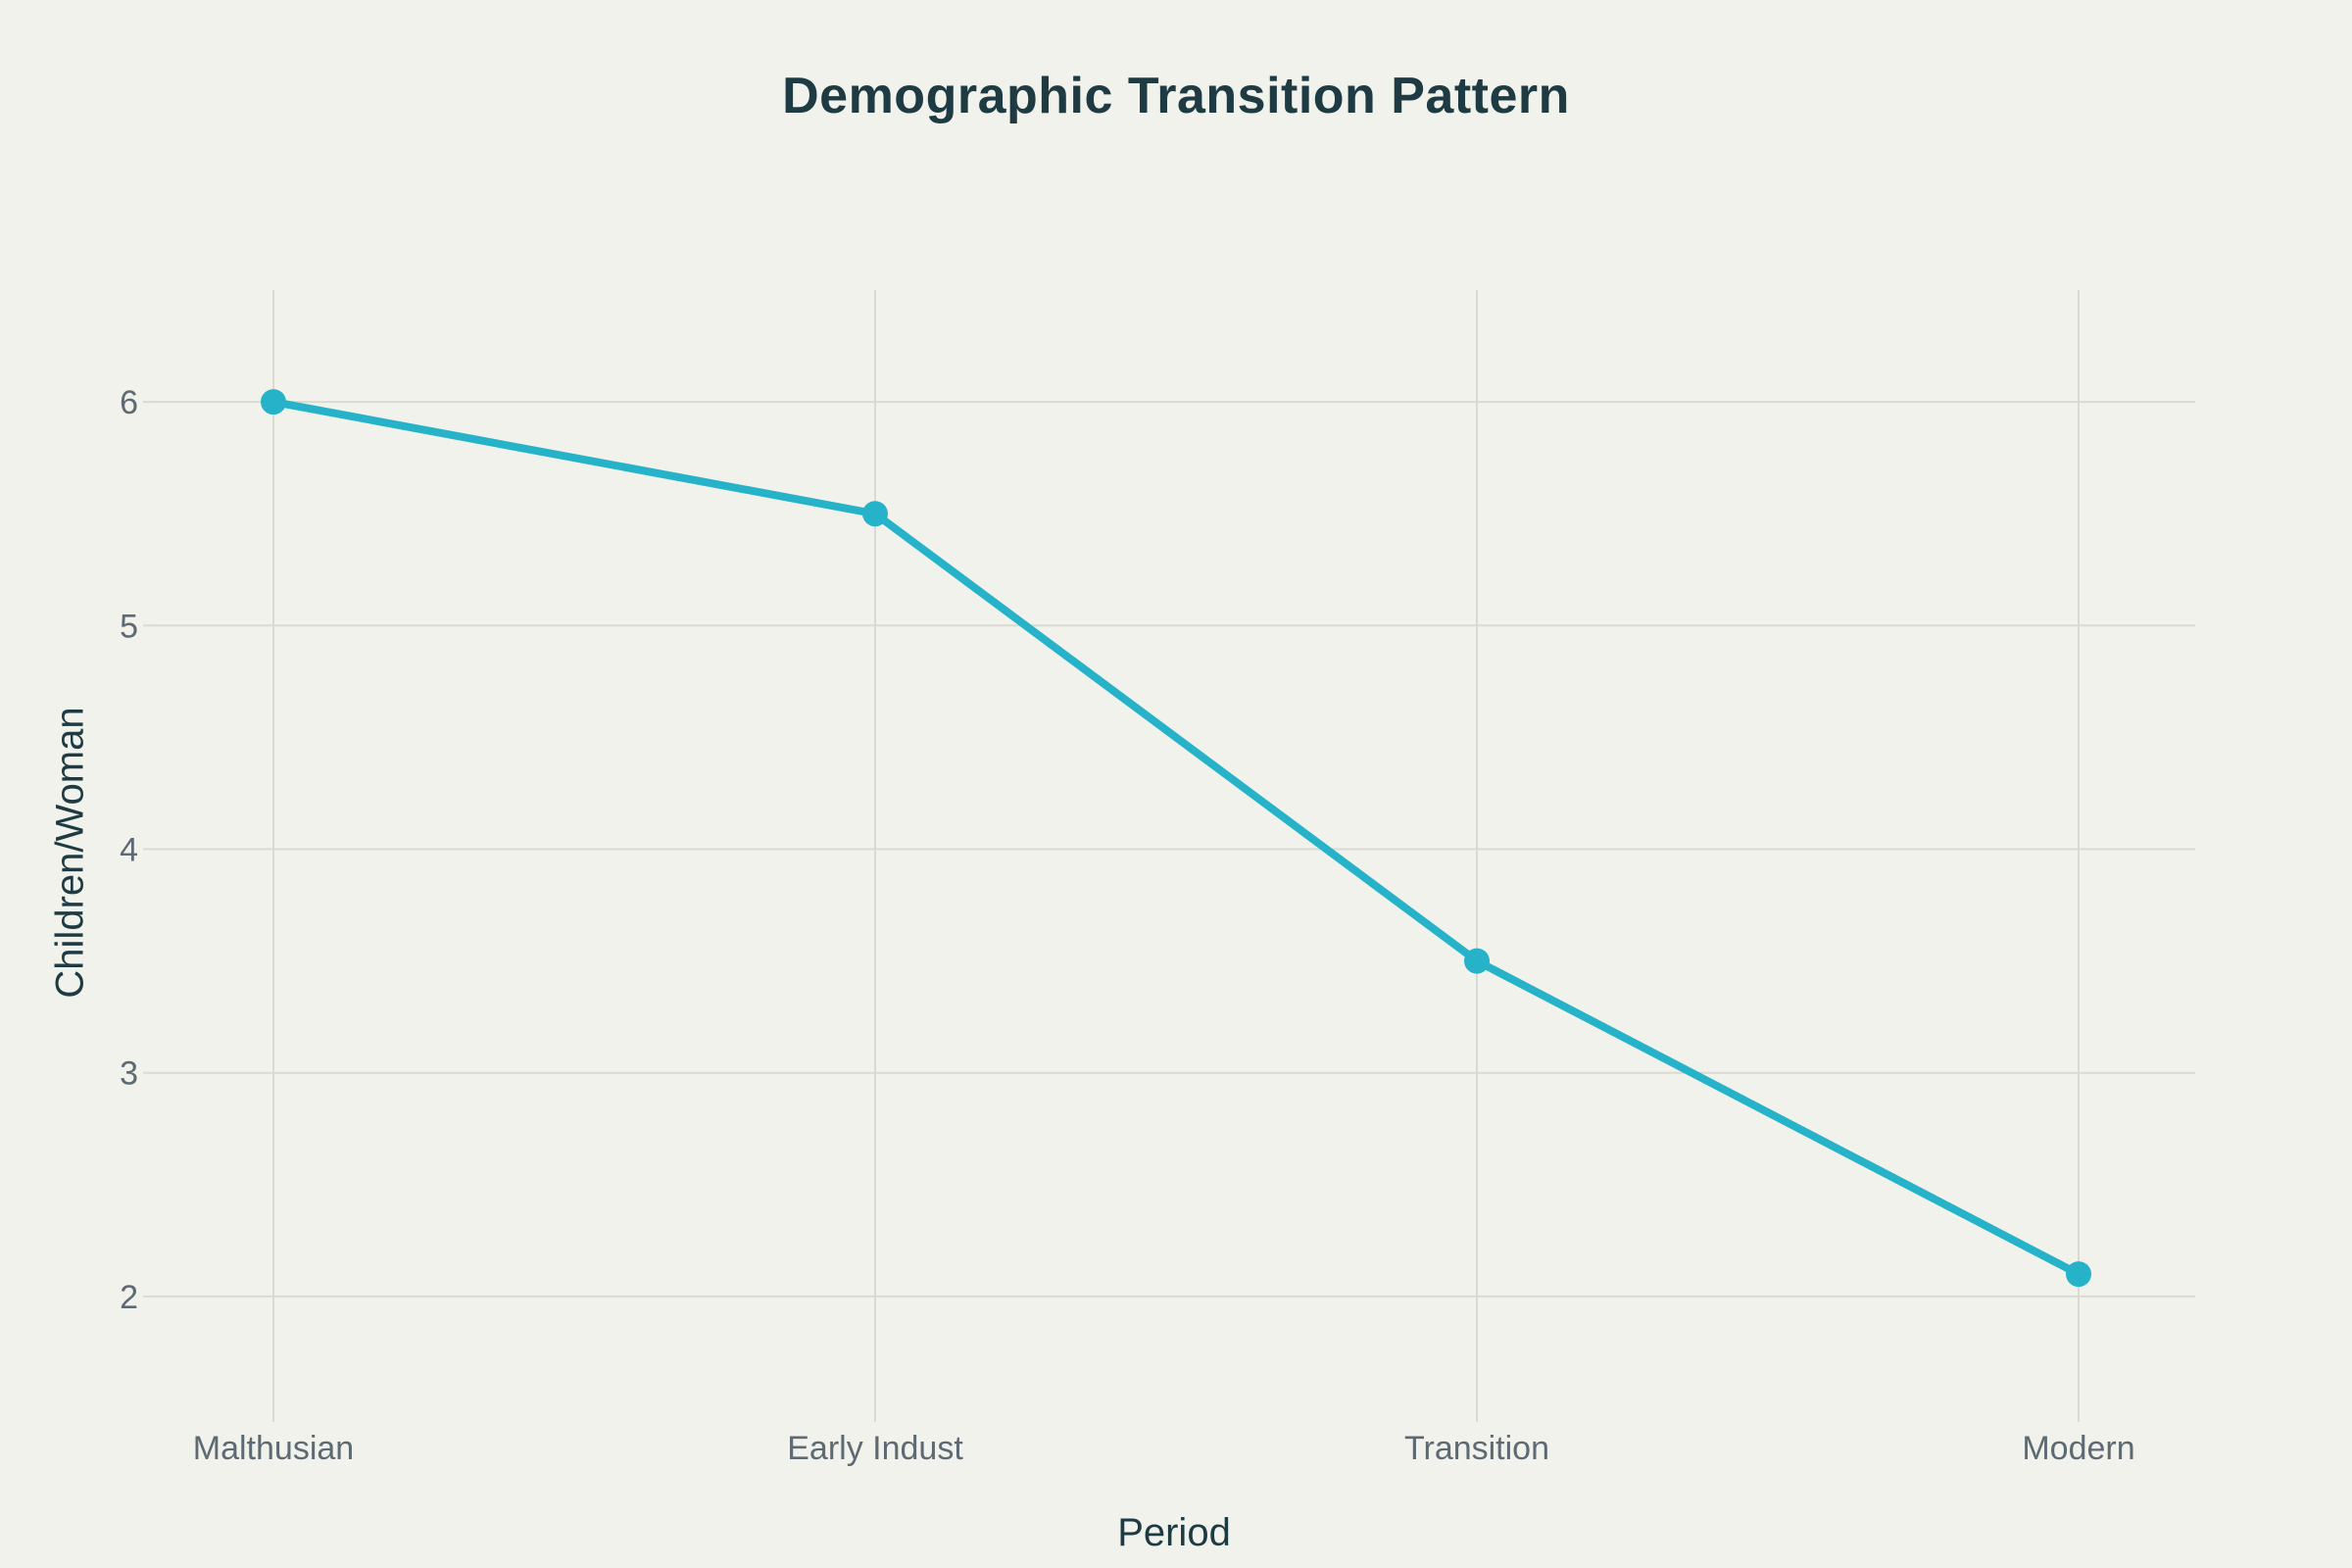  I want to click on y-tick-label: 4, so click(129, 850).